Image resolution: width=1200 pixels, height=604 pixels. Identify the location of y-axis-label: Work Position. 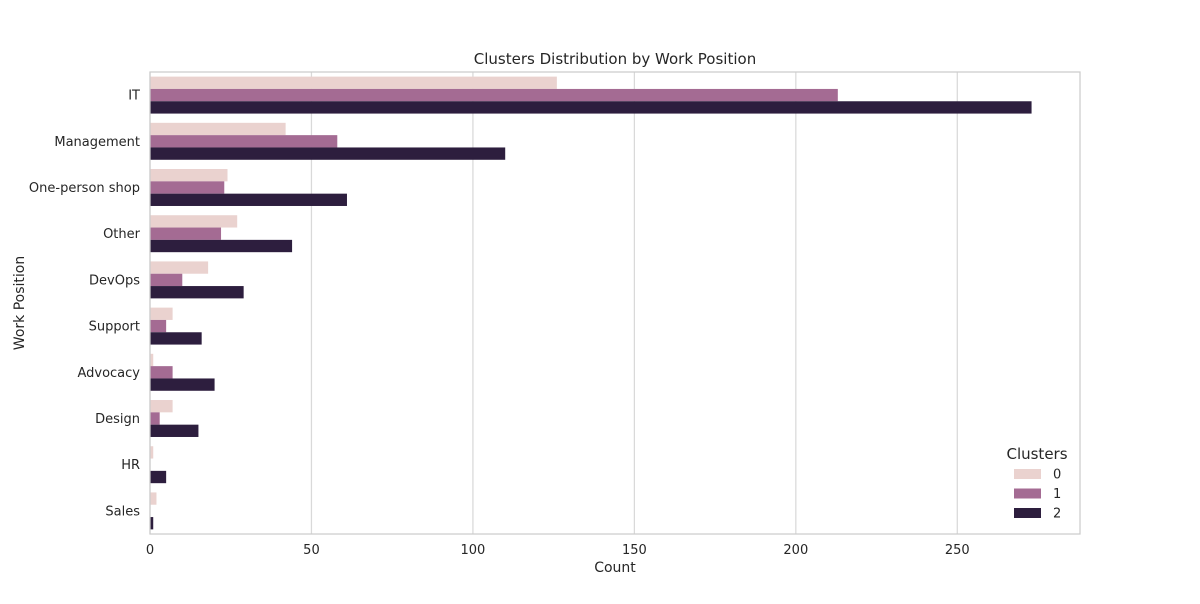
(20, 303).